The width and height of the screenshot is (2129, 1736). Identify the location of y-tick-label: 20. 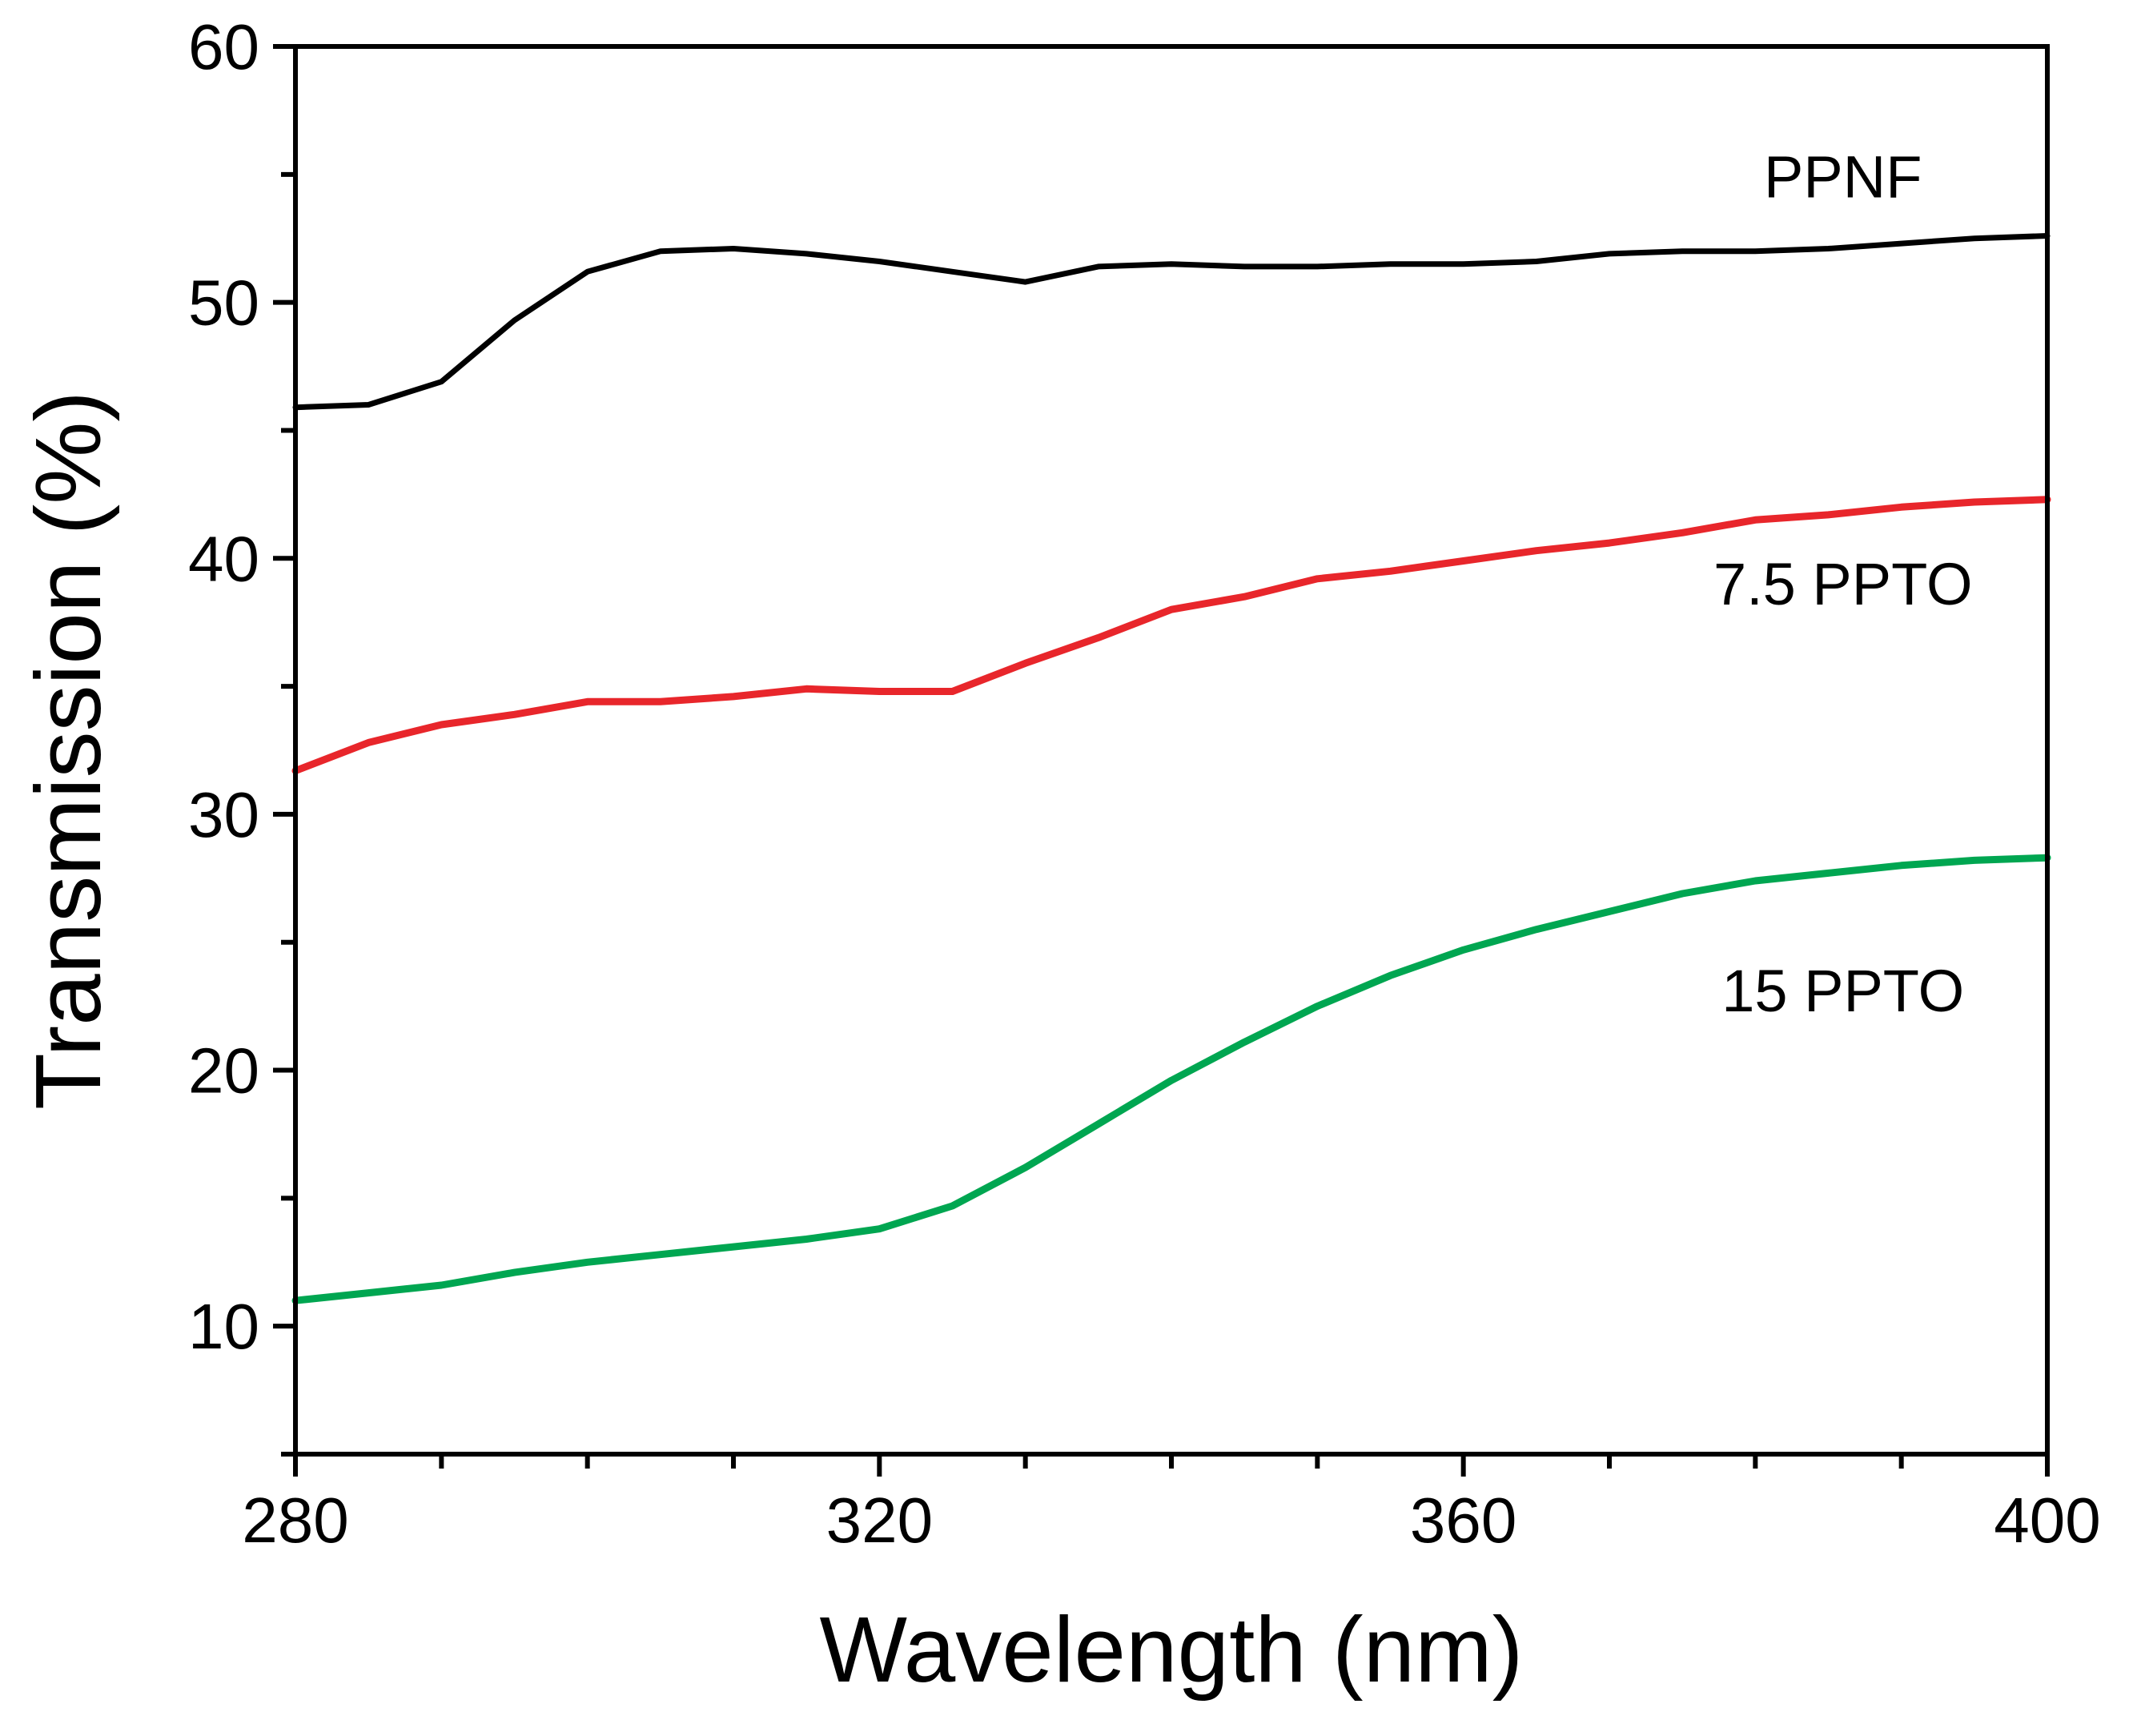
(223, 1071).